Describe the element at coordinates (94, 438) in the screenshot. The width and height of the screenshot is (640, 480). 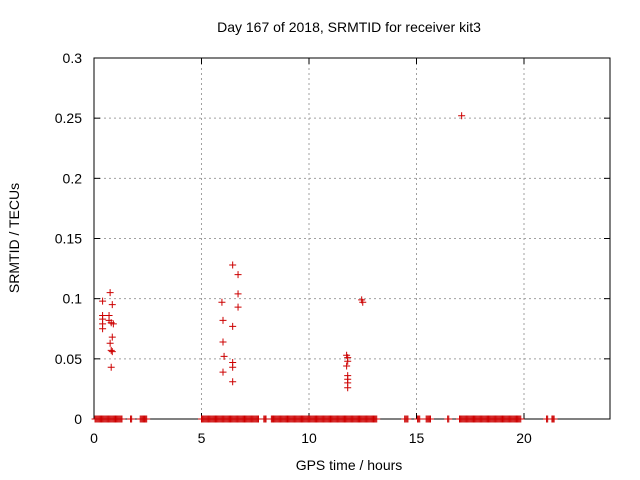
I see `x-tick-label: 0` at that location.